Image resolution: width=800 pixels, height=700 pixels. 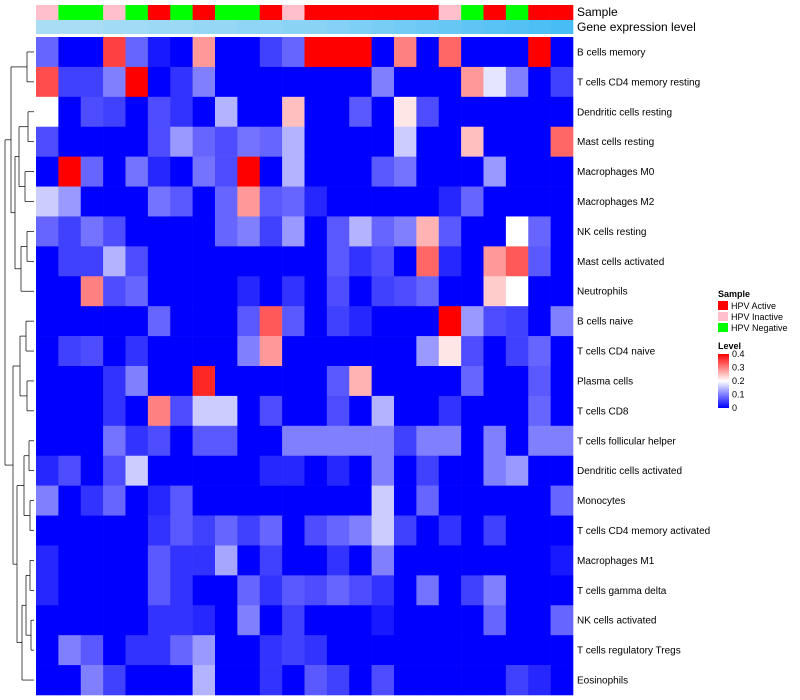 I want to click on legend-entry-label: HPV Inactive, so click(x=757, y=317).